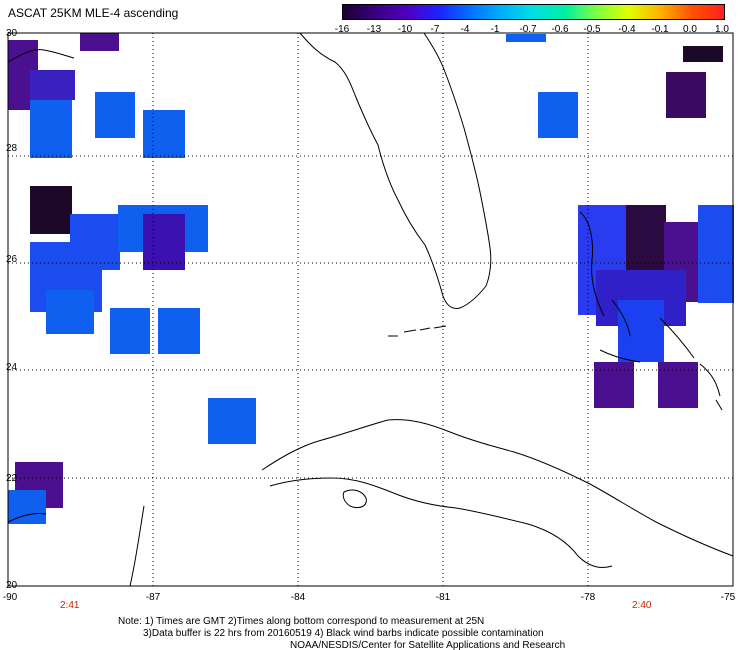 This screenshot has height=650, width=740. I want to click on yucatan-coast, so click(27, 518).